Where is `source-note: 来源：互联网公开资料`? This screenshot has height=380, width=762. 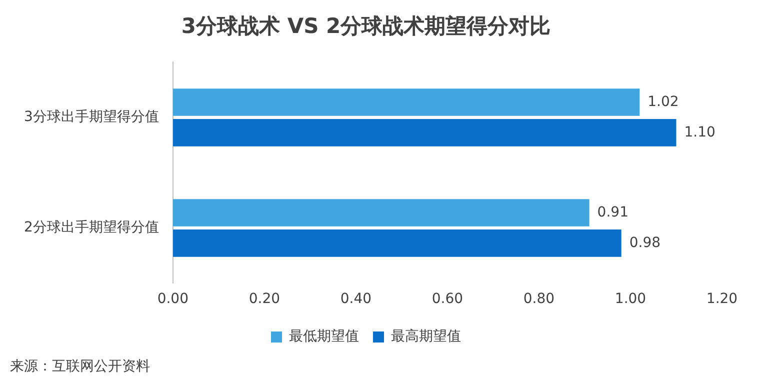
source-note: 来源：互联网公开资料 is located at coordinates (80, 366).